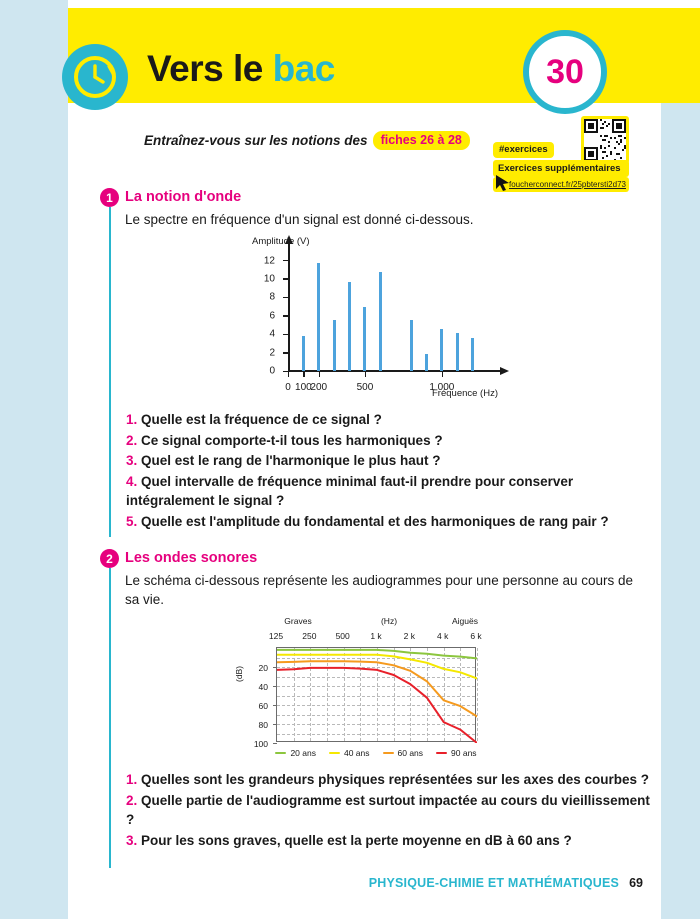 The height and width of the screenshot is (919, 700). Describe the element at coordinates (289, 307) in the screenshot. I see `spectrum-y-axis` at that location.